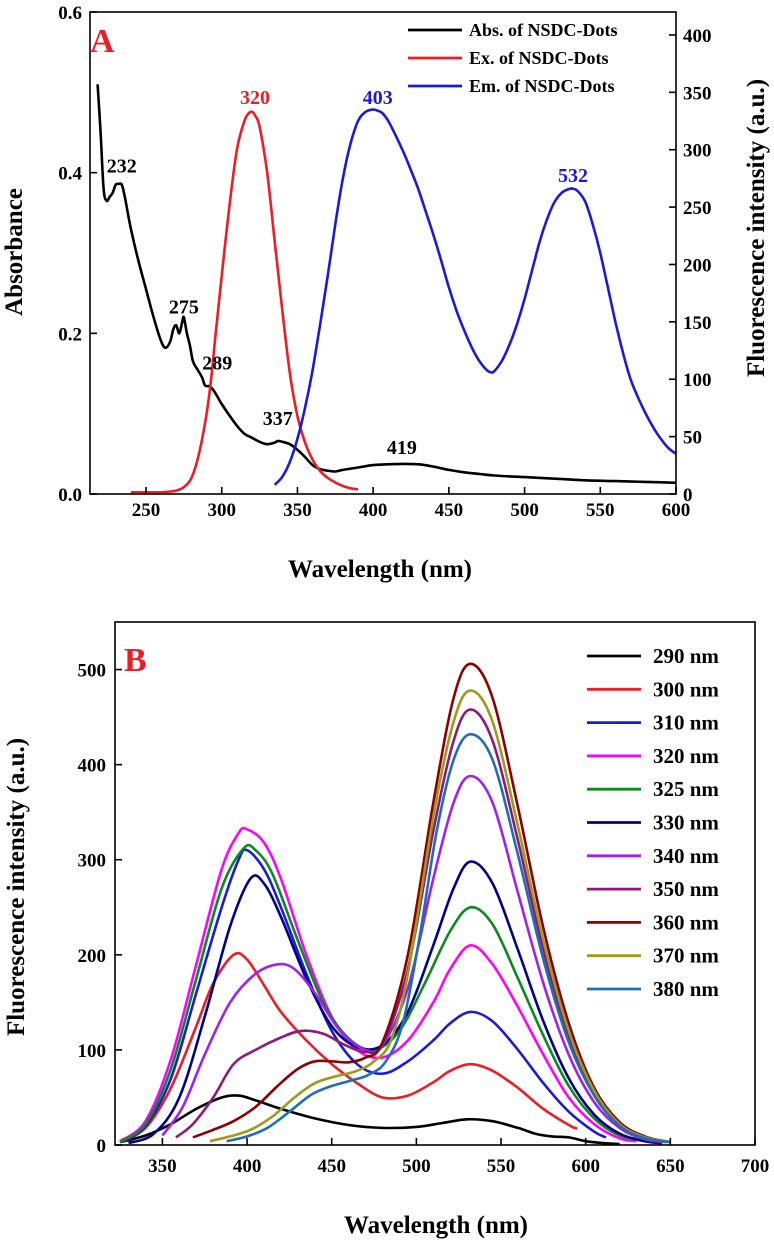 This screenshot has width=774, height=1244. What do you see at coordinates (686, 723) in the screenshot?
I see `panel-b-legend-label: 310 nm` at bounding box center [686, 723].